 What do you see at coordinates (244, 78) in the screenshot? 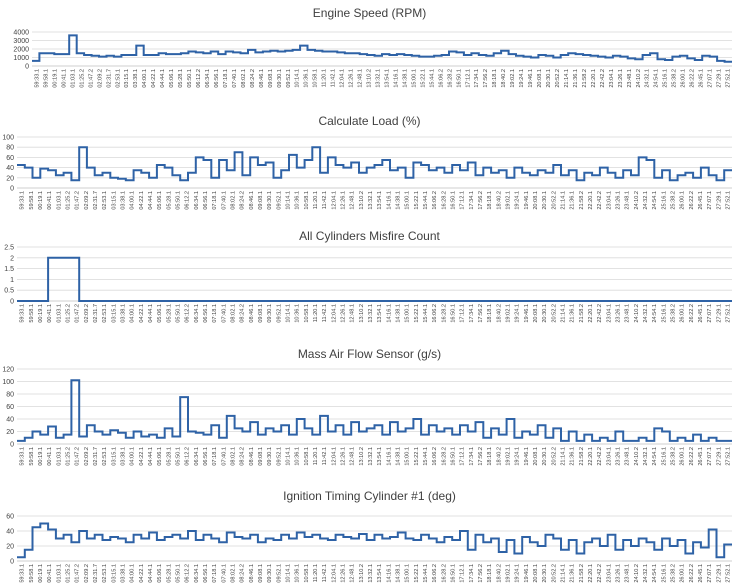
I see `x-tick-label: 08:02.1` at bounding box center [244, 78].